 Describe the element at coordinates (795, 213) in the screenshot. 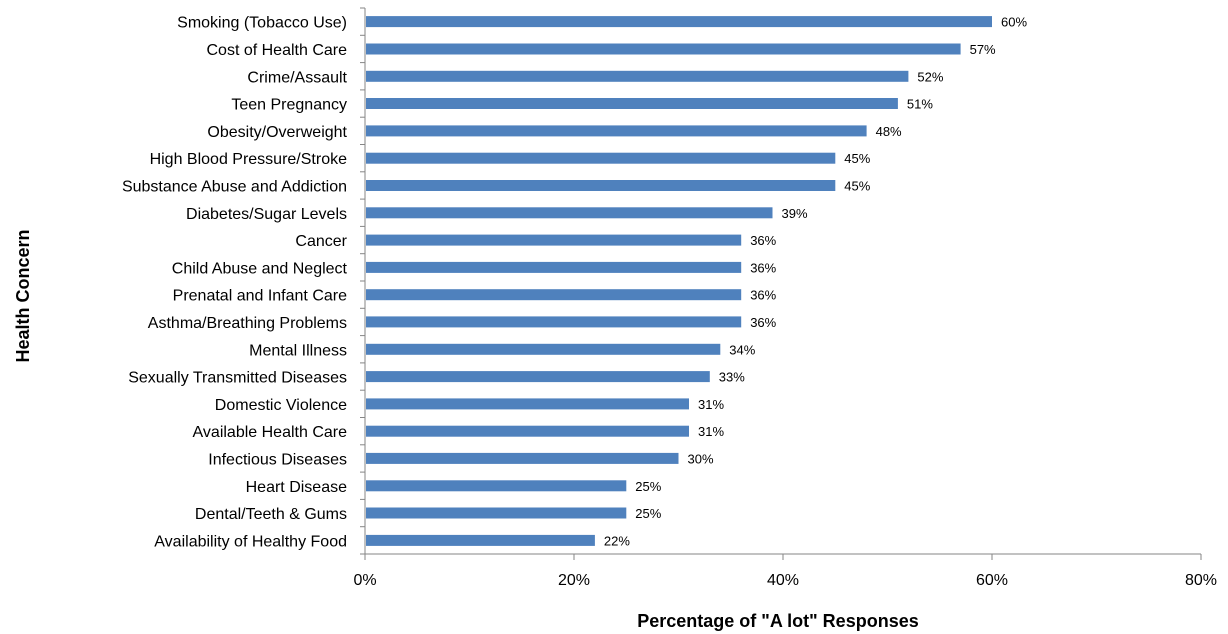

I see `data-label: 39%` at that location.